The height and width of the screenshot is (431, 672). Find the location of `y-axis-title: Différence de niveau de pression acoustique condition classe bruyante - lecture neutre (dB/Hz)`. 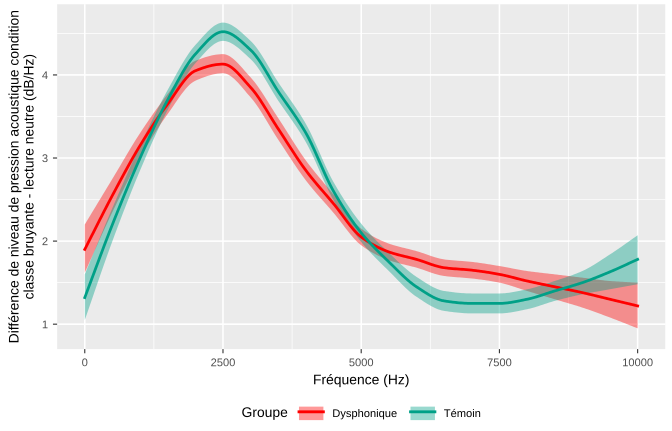

y-axis-title: Différence de niveau de pression acoustique condition classe bruyante - lecture neutre (dB/Hz) is located at coordinates (22, 176).